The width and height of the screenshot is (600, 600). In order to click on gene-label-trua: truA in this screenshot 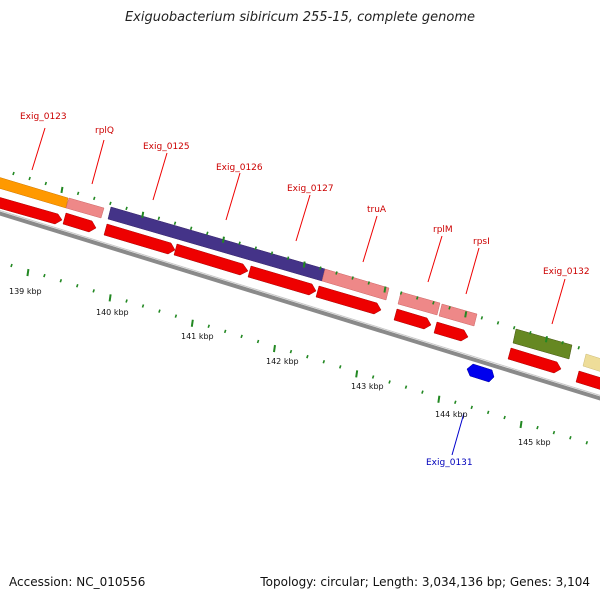, I will do `click(377, 210)`.